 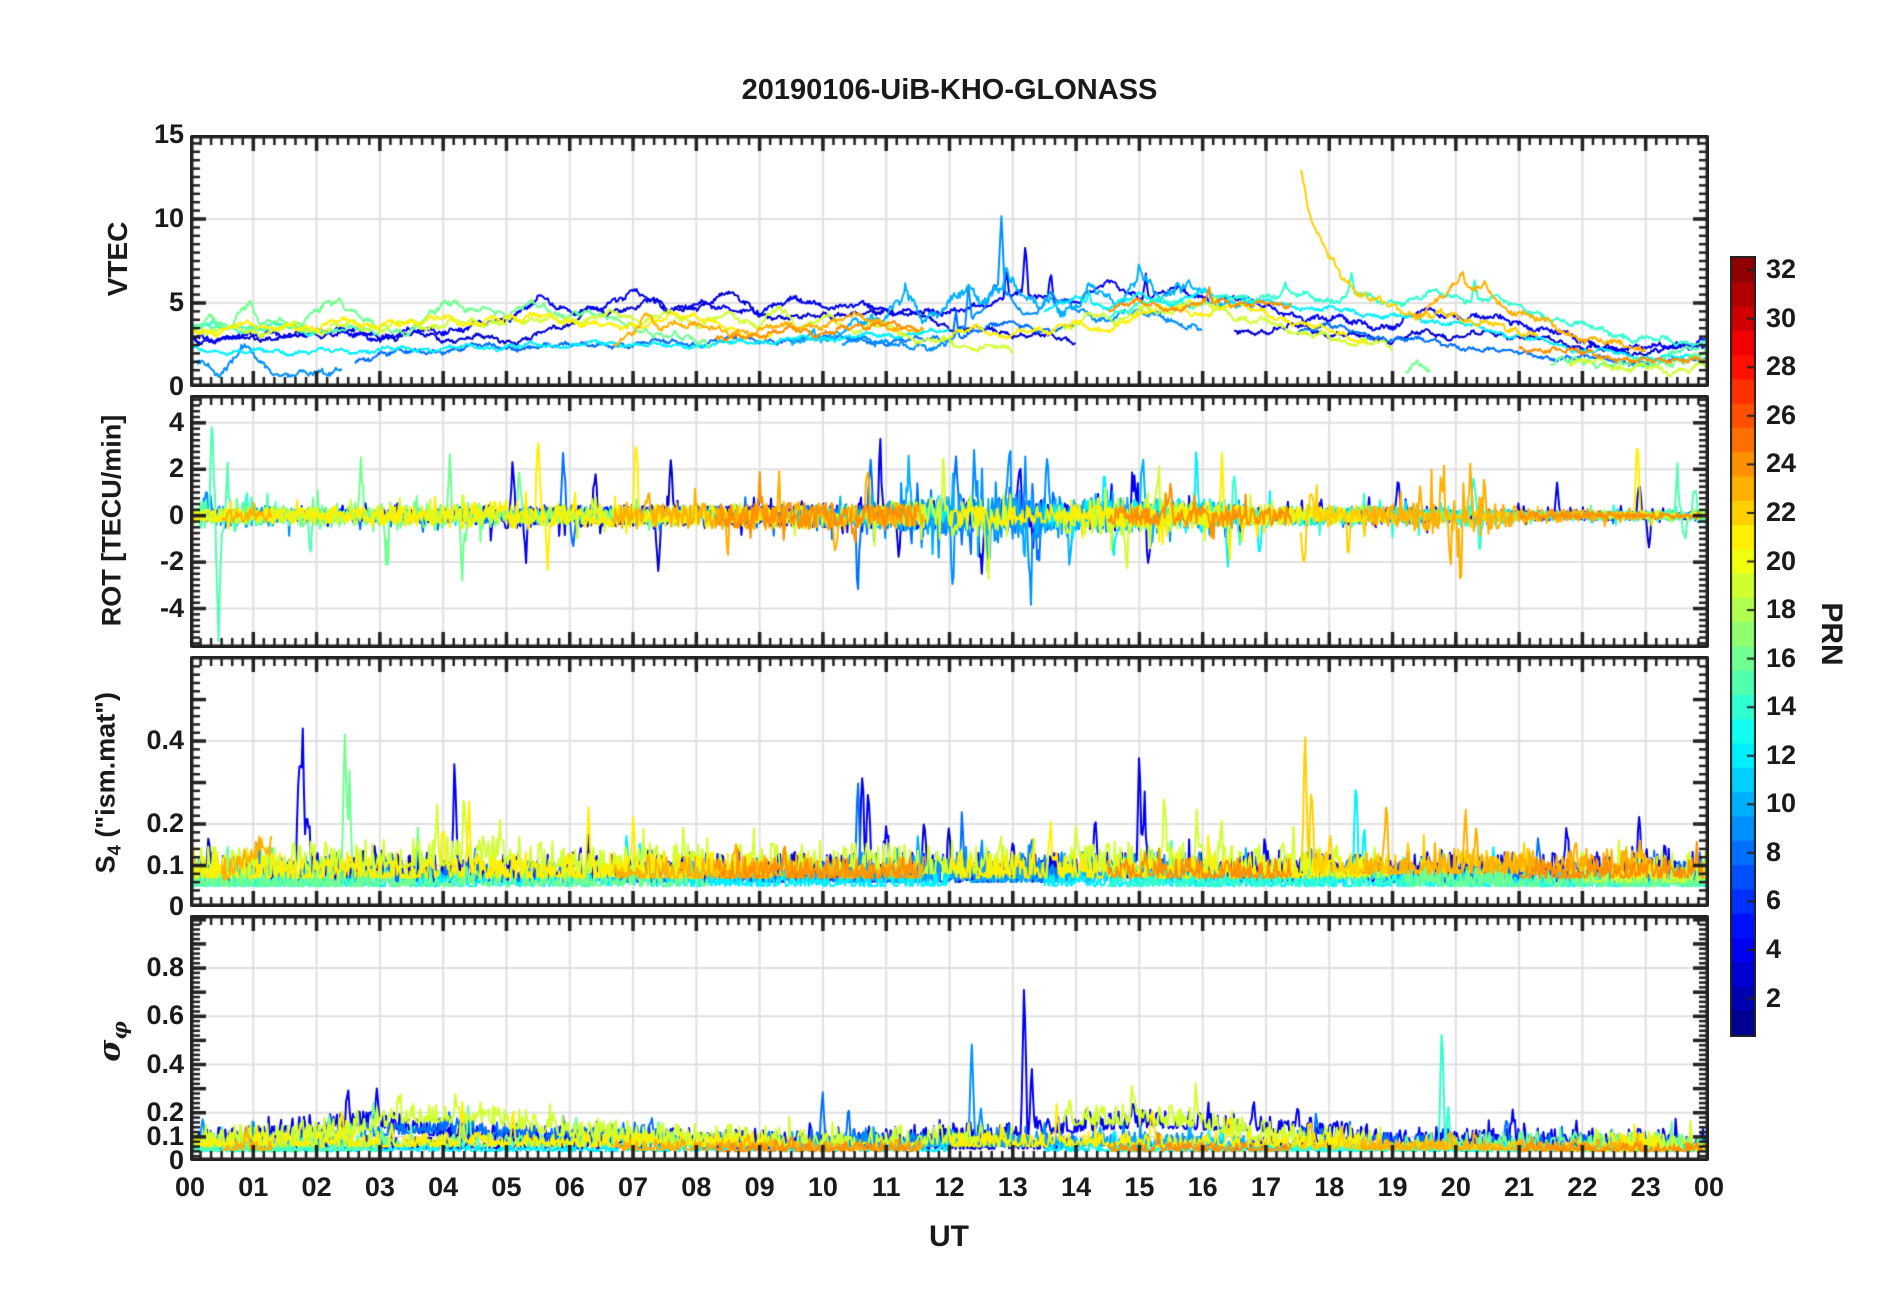 I want to click on y-tick-label-rot: -2, so click(x=171, y=561).